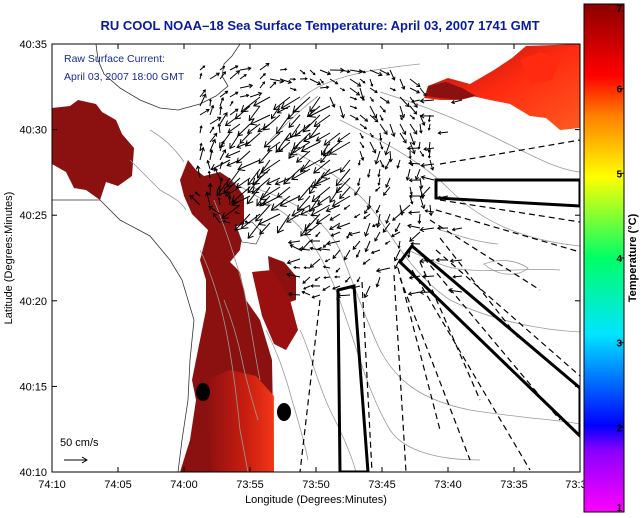  I want to click on x-tick-label: 73:45, so click(382, 485).